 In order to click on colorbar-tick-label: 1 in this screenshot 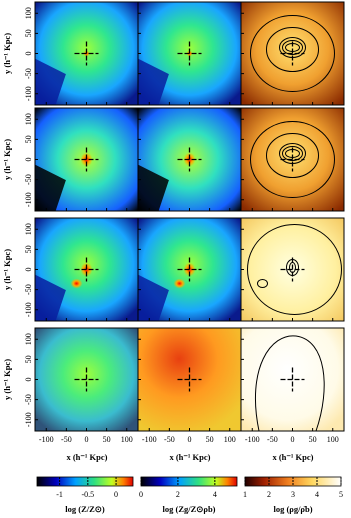, I will do `click(245, 494)`.